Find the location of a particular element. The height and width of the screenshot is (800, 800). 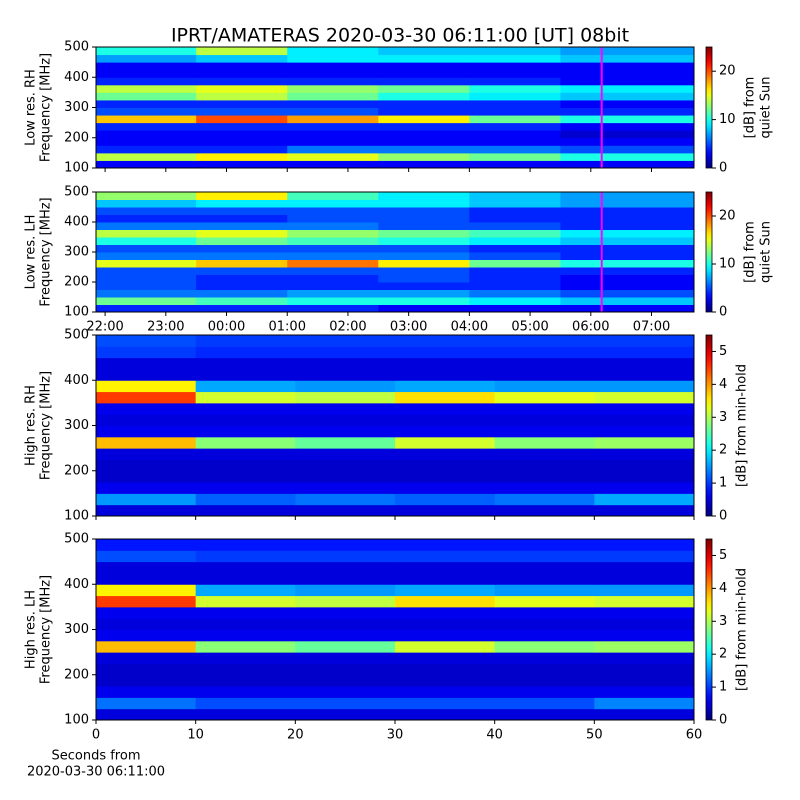

y-tick-label: 400 is located at coordinates (76, 222).